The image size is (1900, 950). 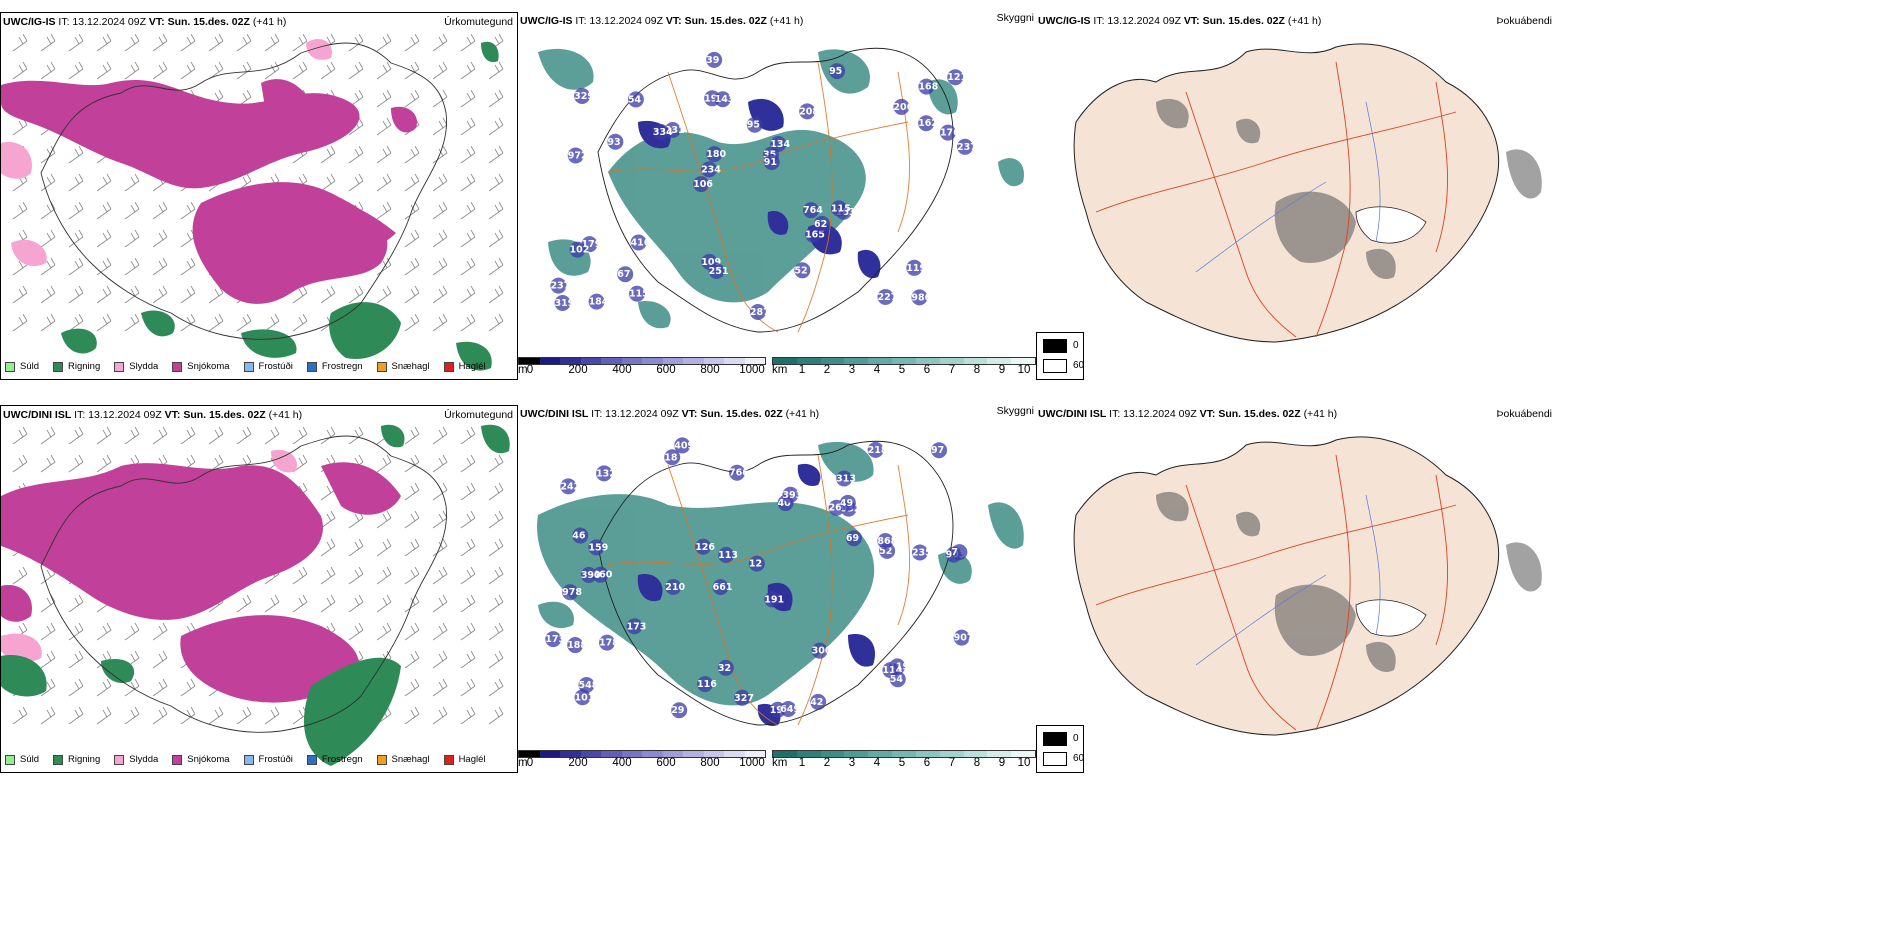 I want to click on fog-gray-areas, so click(x=1349, y=582).